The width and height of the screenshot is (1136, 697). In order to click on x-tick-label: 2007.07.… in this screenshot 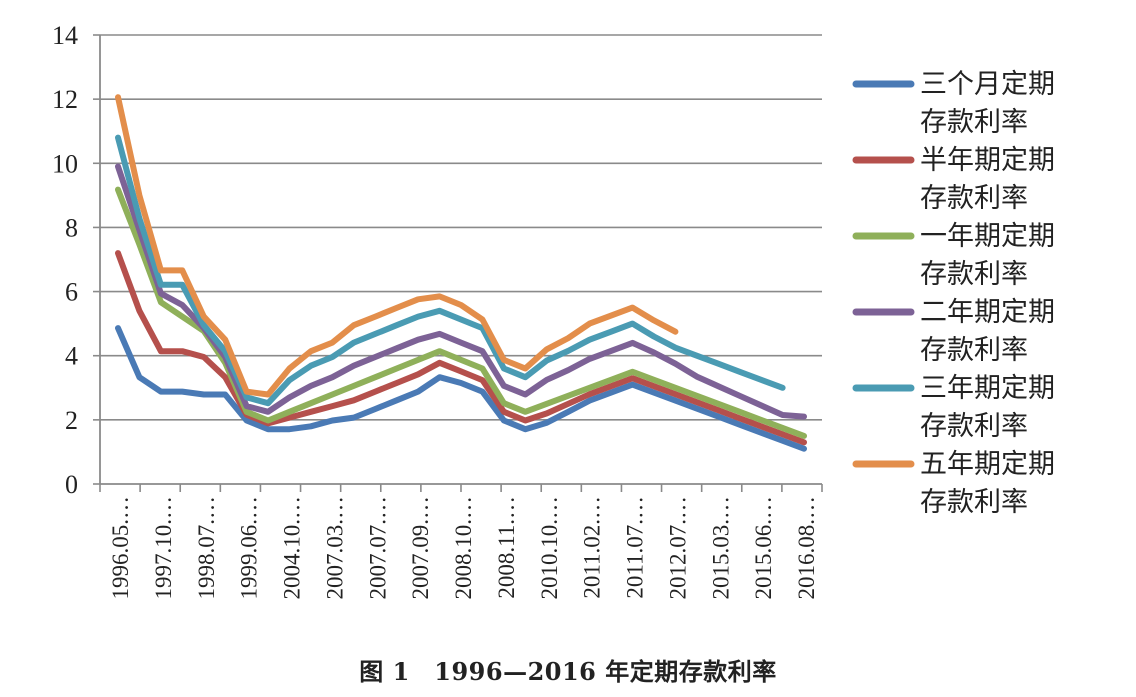, I will do `click(377, 548)`.